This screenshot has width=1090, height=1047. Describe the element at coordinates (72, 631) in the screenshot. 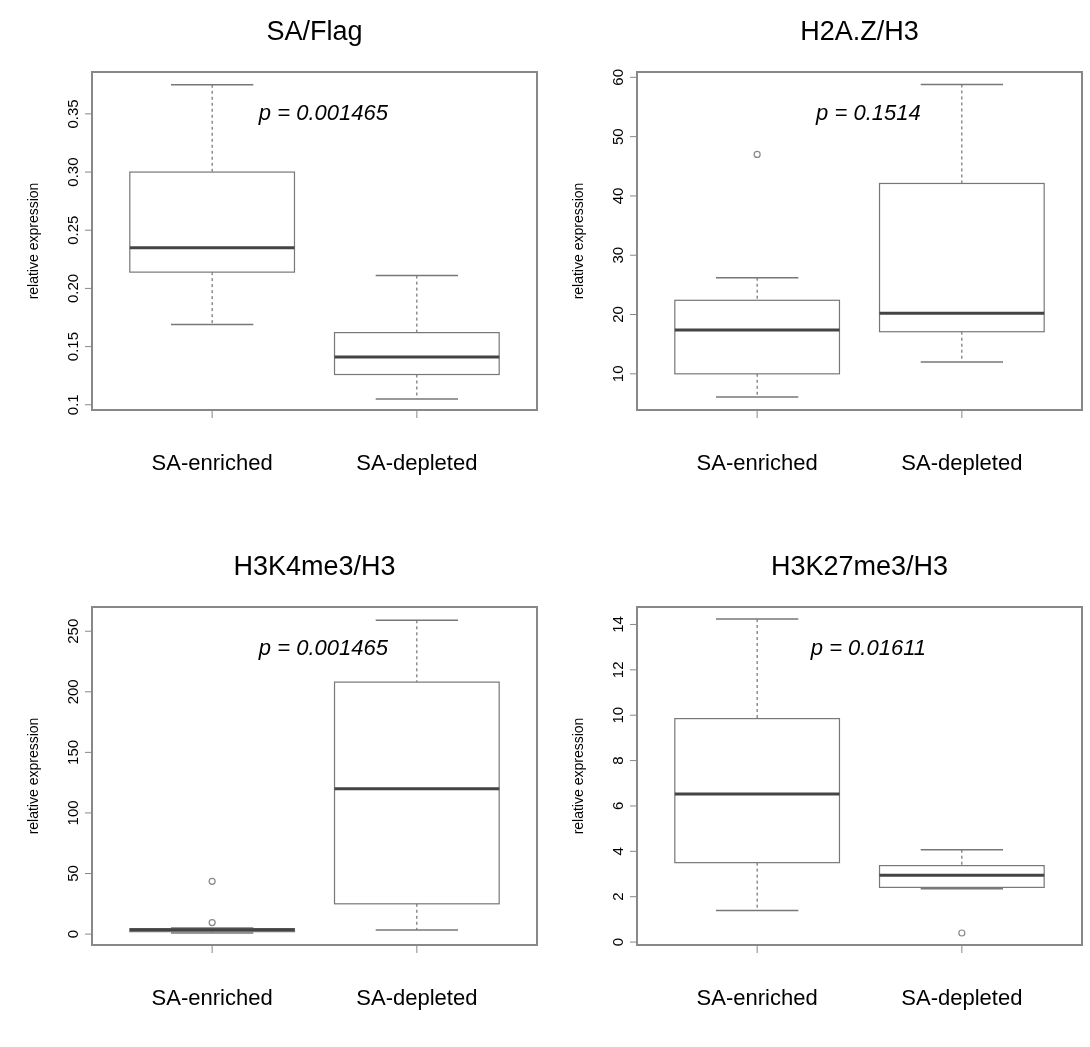

I see `y-tick-label: 250` at that location.